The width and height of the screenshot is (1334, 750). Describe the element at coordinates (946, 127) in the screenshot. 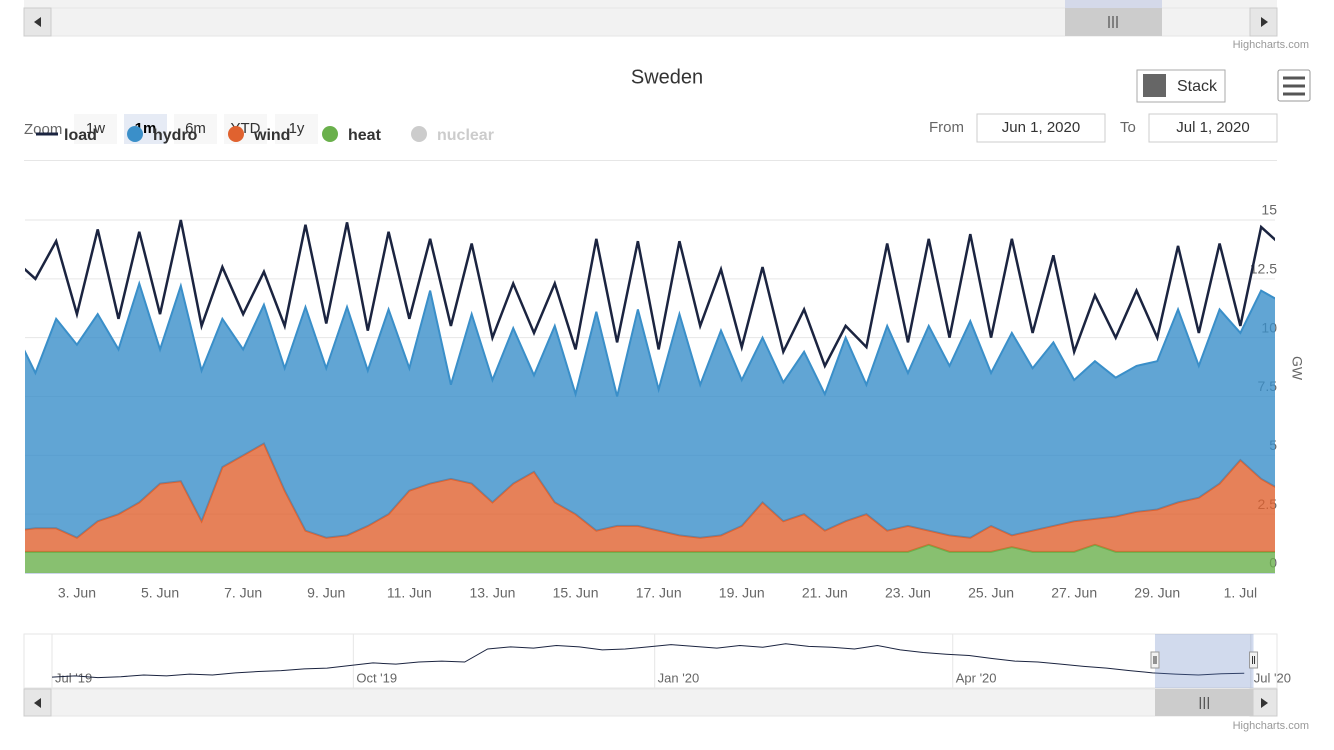

I see `from-label: From` at that location.